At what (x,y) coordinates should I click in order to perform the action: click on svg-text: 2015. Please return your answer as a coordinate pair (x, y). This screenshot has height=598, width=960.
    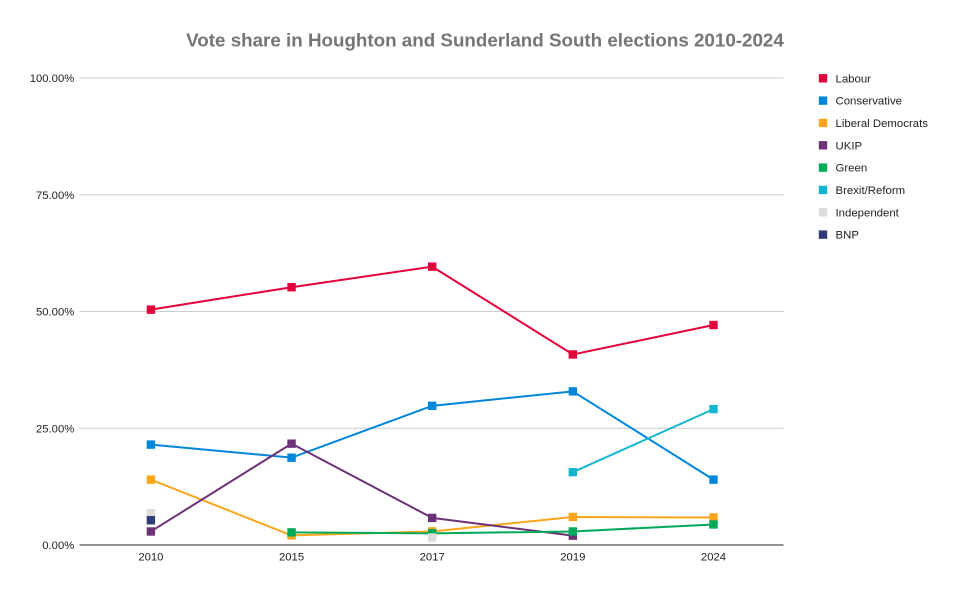
    Looking at the image, I should click on (291, 558).